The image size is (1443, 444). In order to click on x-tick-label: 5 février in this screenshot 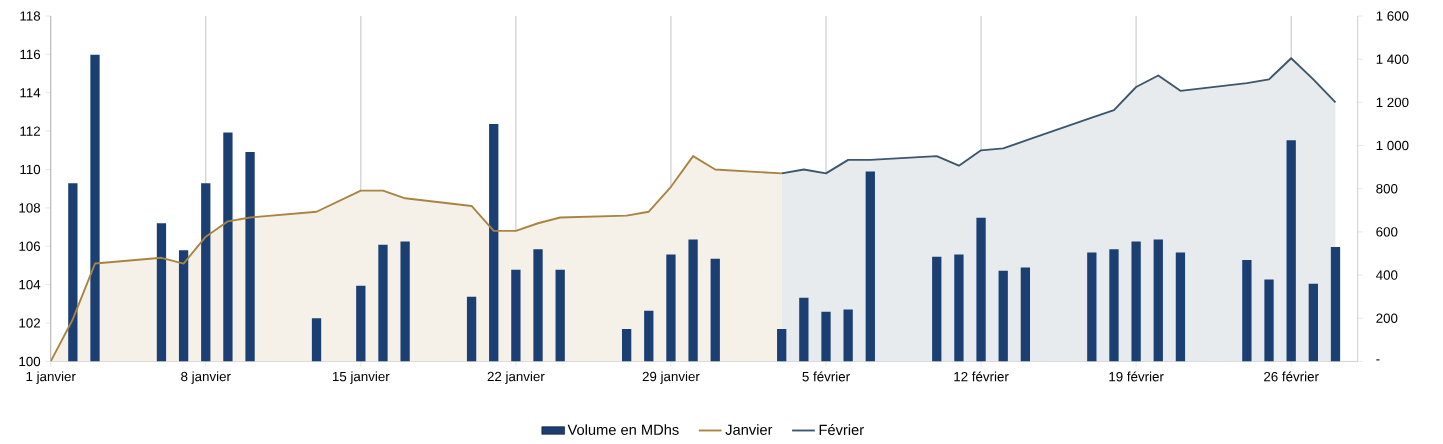, I will do `click(826, 376)`.